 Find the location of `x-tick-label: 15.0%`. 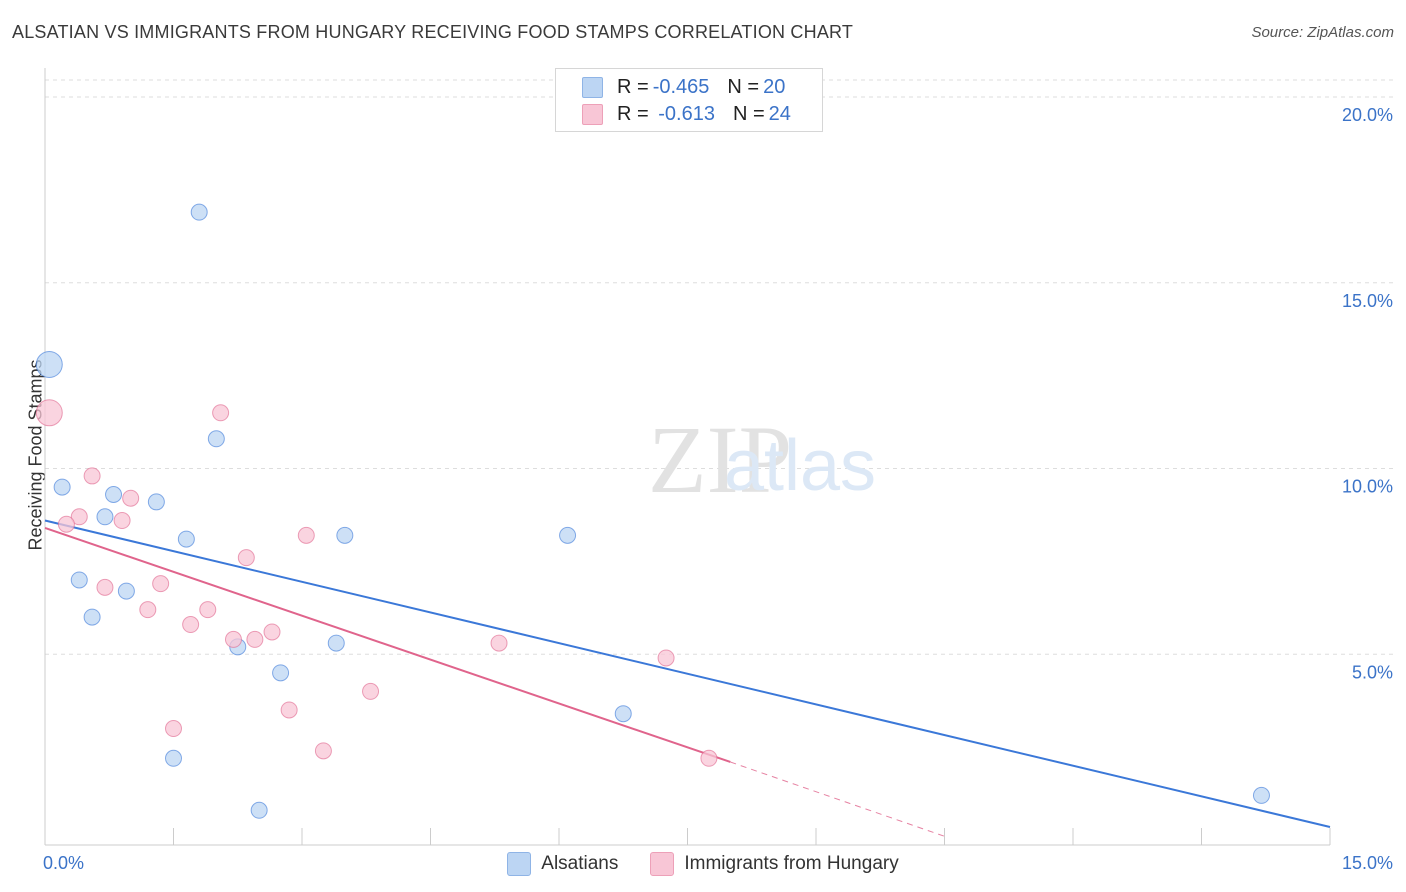

x-tick-label: 15.0% is located at coordinates (1367, 863).